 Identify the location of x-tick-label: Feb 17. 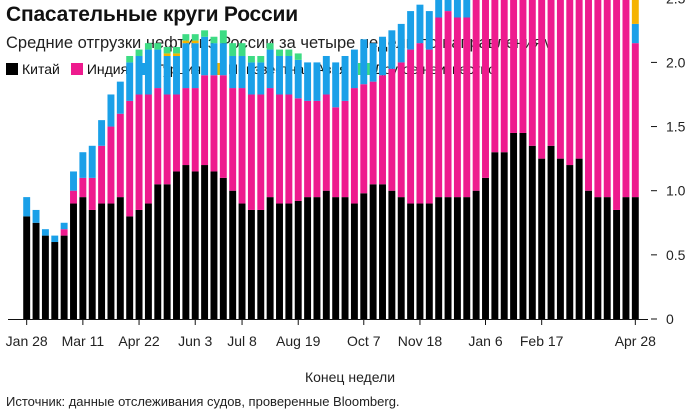
(542, 341).